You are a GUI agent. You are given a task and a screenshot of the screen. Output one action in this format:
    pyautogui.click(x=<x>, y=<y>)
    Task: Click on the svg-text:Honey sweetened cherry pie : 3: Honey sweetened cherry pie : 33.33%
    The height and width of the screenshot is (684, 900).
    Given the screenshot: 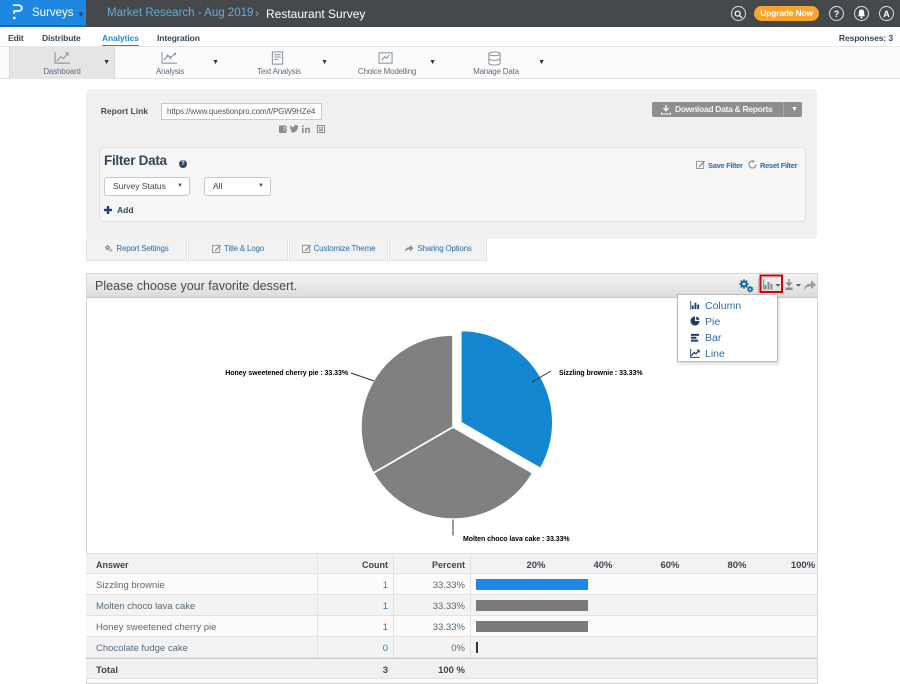 What is the action you would take?
    pyautogui.click(x=287, y=373)
    